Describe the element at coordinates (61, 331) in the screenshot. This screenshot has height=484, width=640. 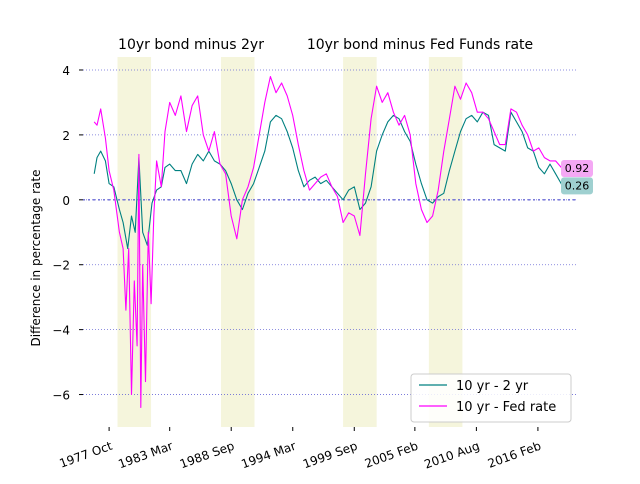
I see `y-tick-label: −4` at that location.